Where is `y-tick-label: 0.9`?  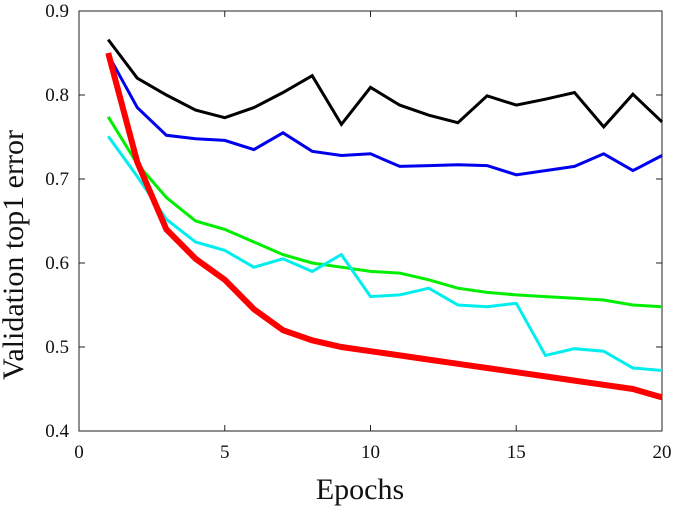 y-tick-label: 0.9 is located at coordinates (57, 11).